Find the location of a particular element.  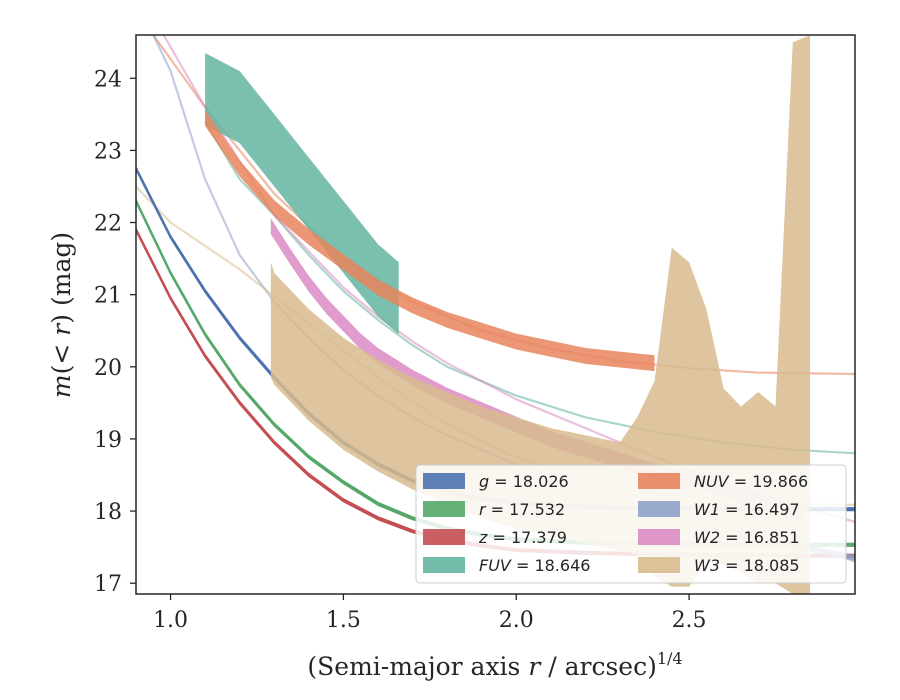

legend-swatch-nuv is located at coordinates (659, 481).